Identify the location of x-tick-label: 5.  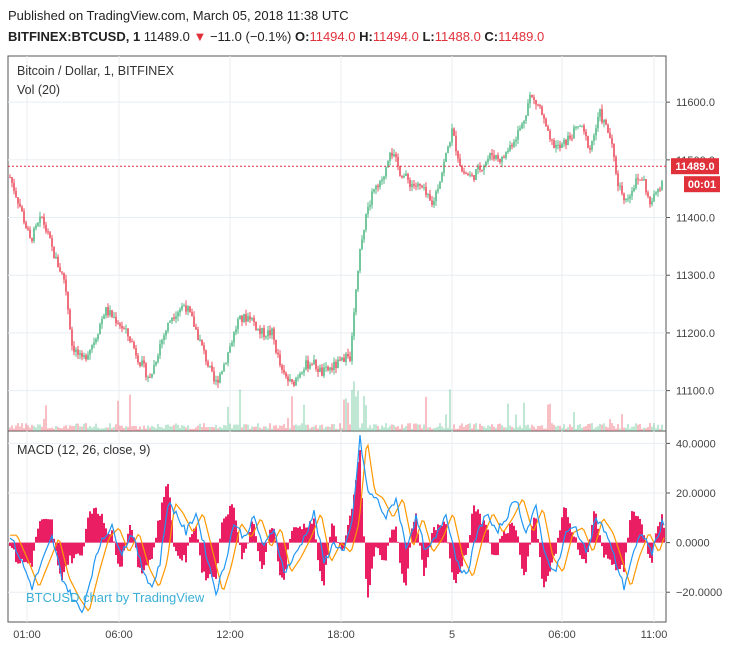
(452, 635).